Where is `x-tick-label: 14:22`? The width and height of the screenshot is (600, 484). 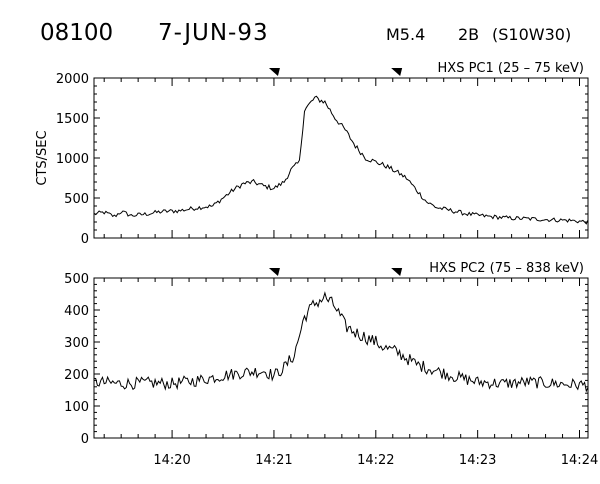 x-tick-label: 14:22 is located at coordinates (375, 460).